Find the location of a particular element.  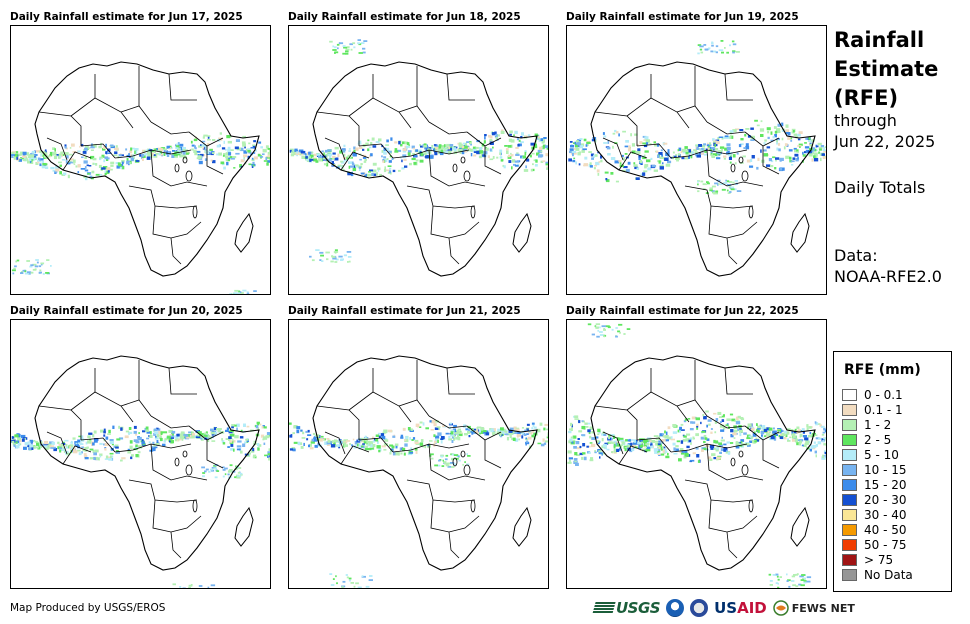

lake-outline is located at coordinates (463, 454).